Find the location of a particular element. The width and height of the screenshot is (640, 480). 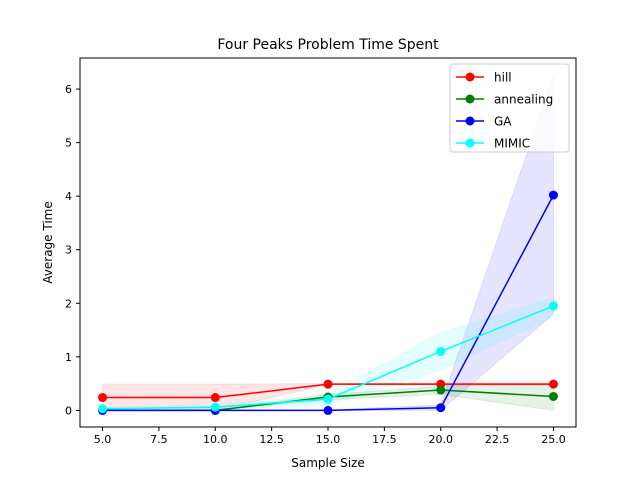

x-tick-label: 12.5 is located at coordinates (271, 439).